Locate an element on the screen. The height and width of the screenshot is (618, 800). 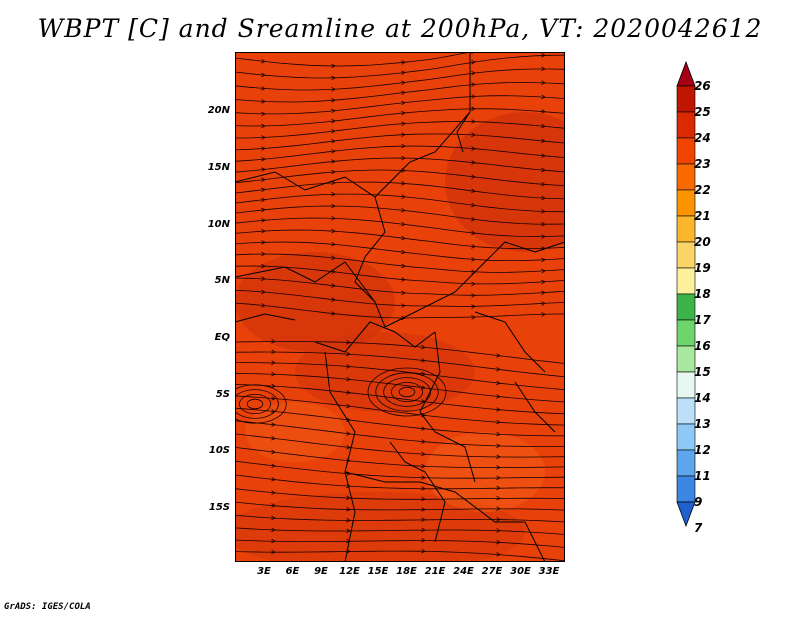
lon-label: 33E is located at coordinates (549, 571).